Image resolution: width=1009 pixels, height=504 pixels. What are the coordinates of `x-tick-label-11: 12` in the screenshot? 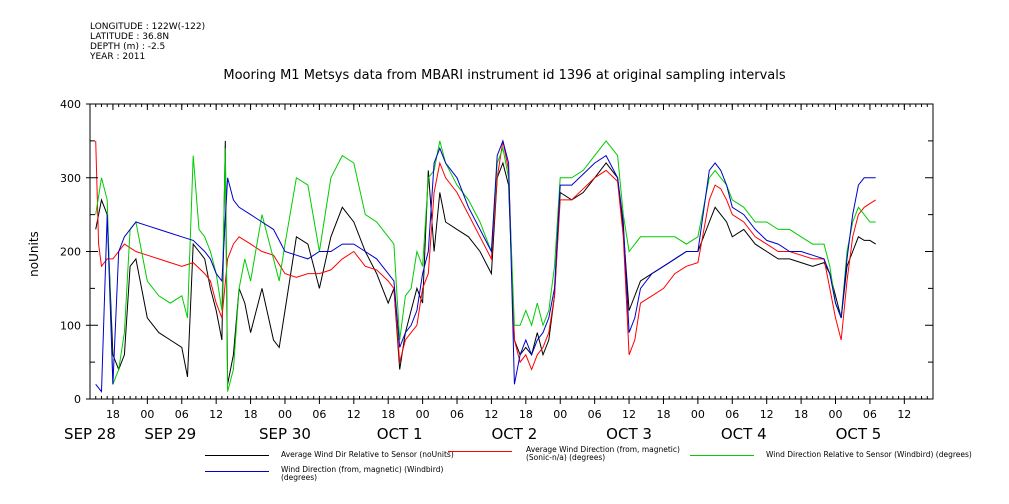 It's located at (491, 414).